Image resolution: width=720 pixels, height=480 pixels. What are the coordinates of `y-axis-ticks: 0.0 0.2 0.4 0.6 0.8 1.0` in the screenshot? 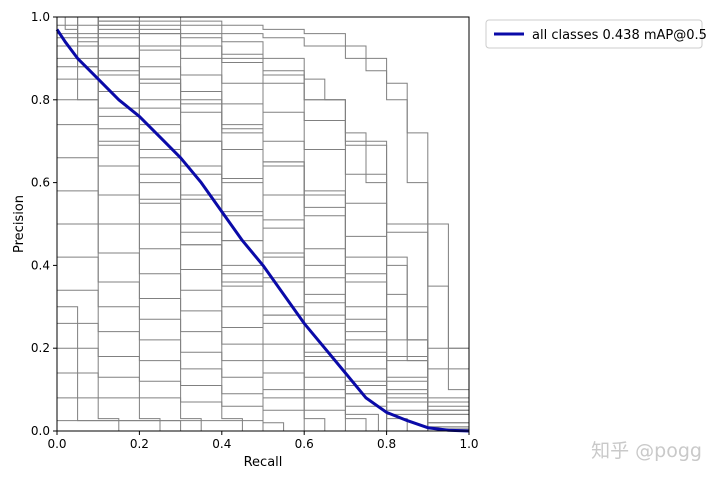 It's located at (44, 224).